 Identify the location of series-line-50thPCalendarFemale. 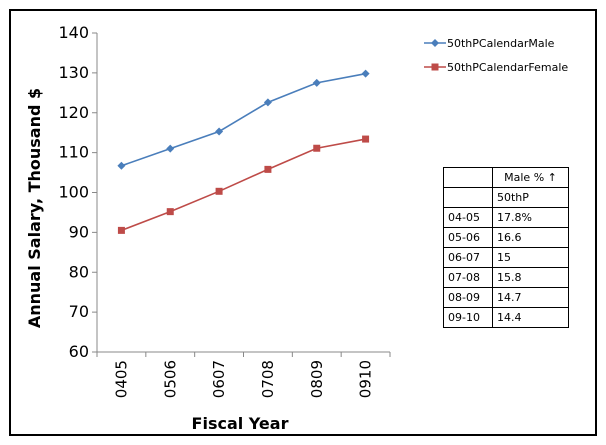
(243, 185).